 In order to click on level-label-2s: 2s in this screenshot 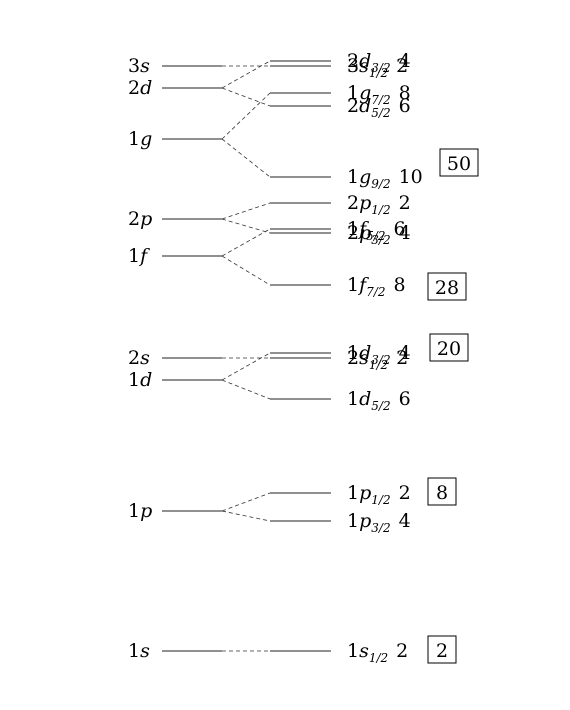, I will do `click(139, 358)`.